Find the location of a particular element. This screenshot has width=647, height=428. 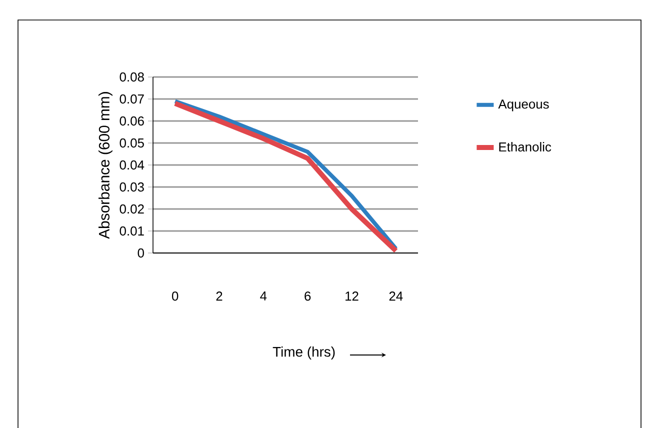

y-tick-label: 0 is located at coordinates (141, 253).